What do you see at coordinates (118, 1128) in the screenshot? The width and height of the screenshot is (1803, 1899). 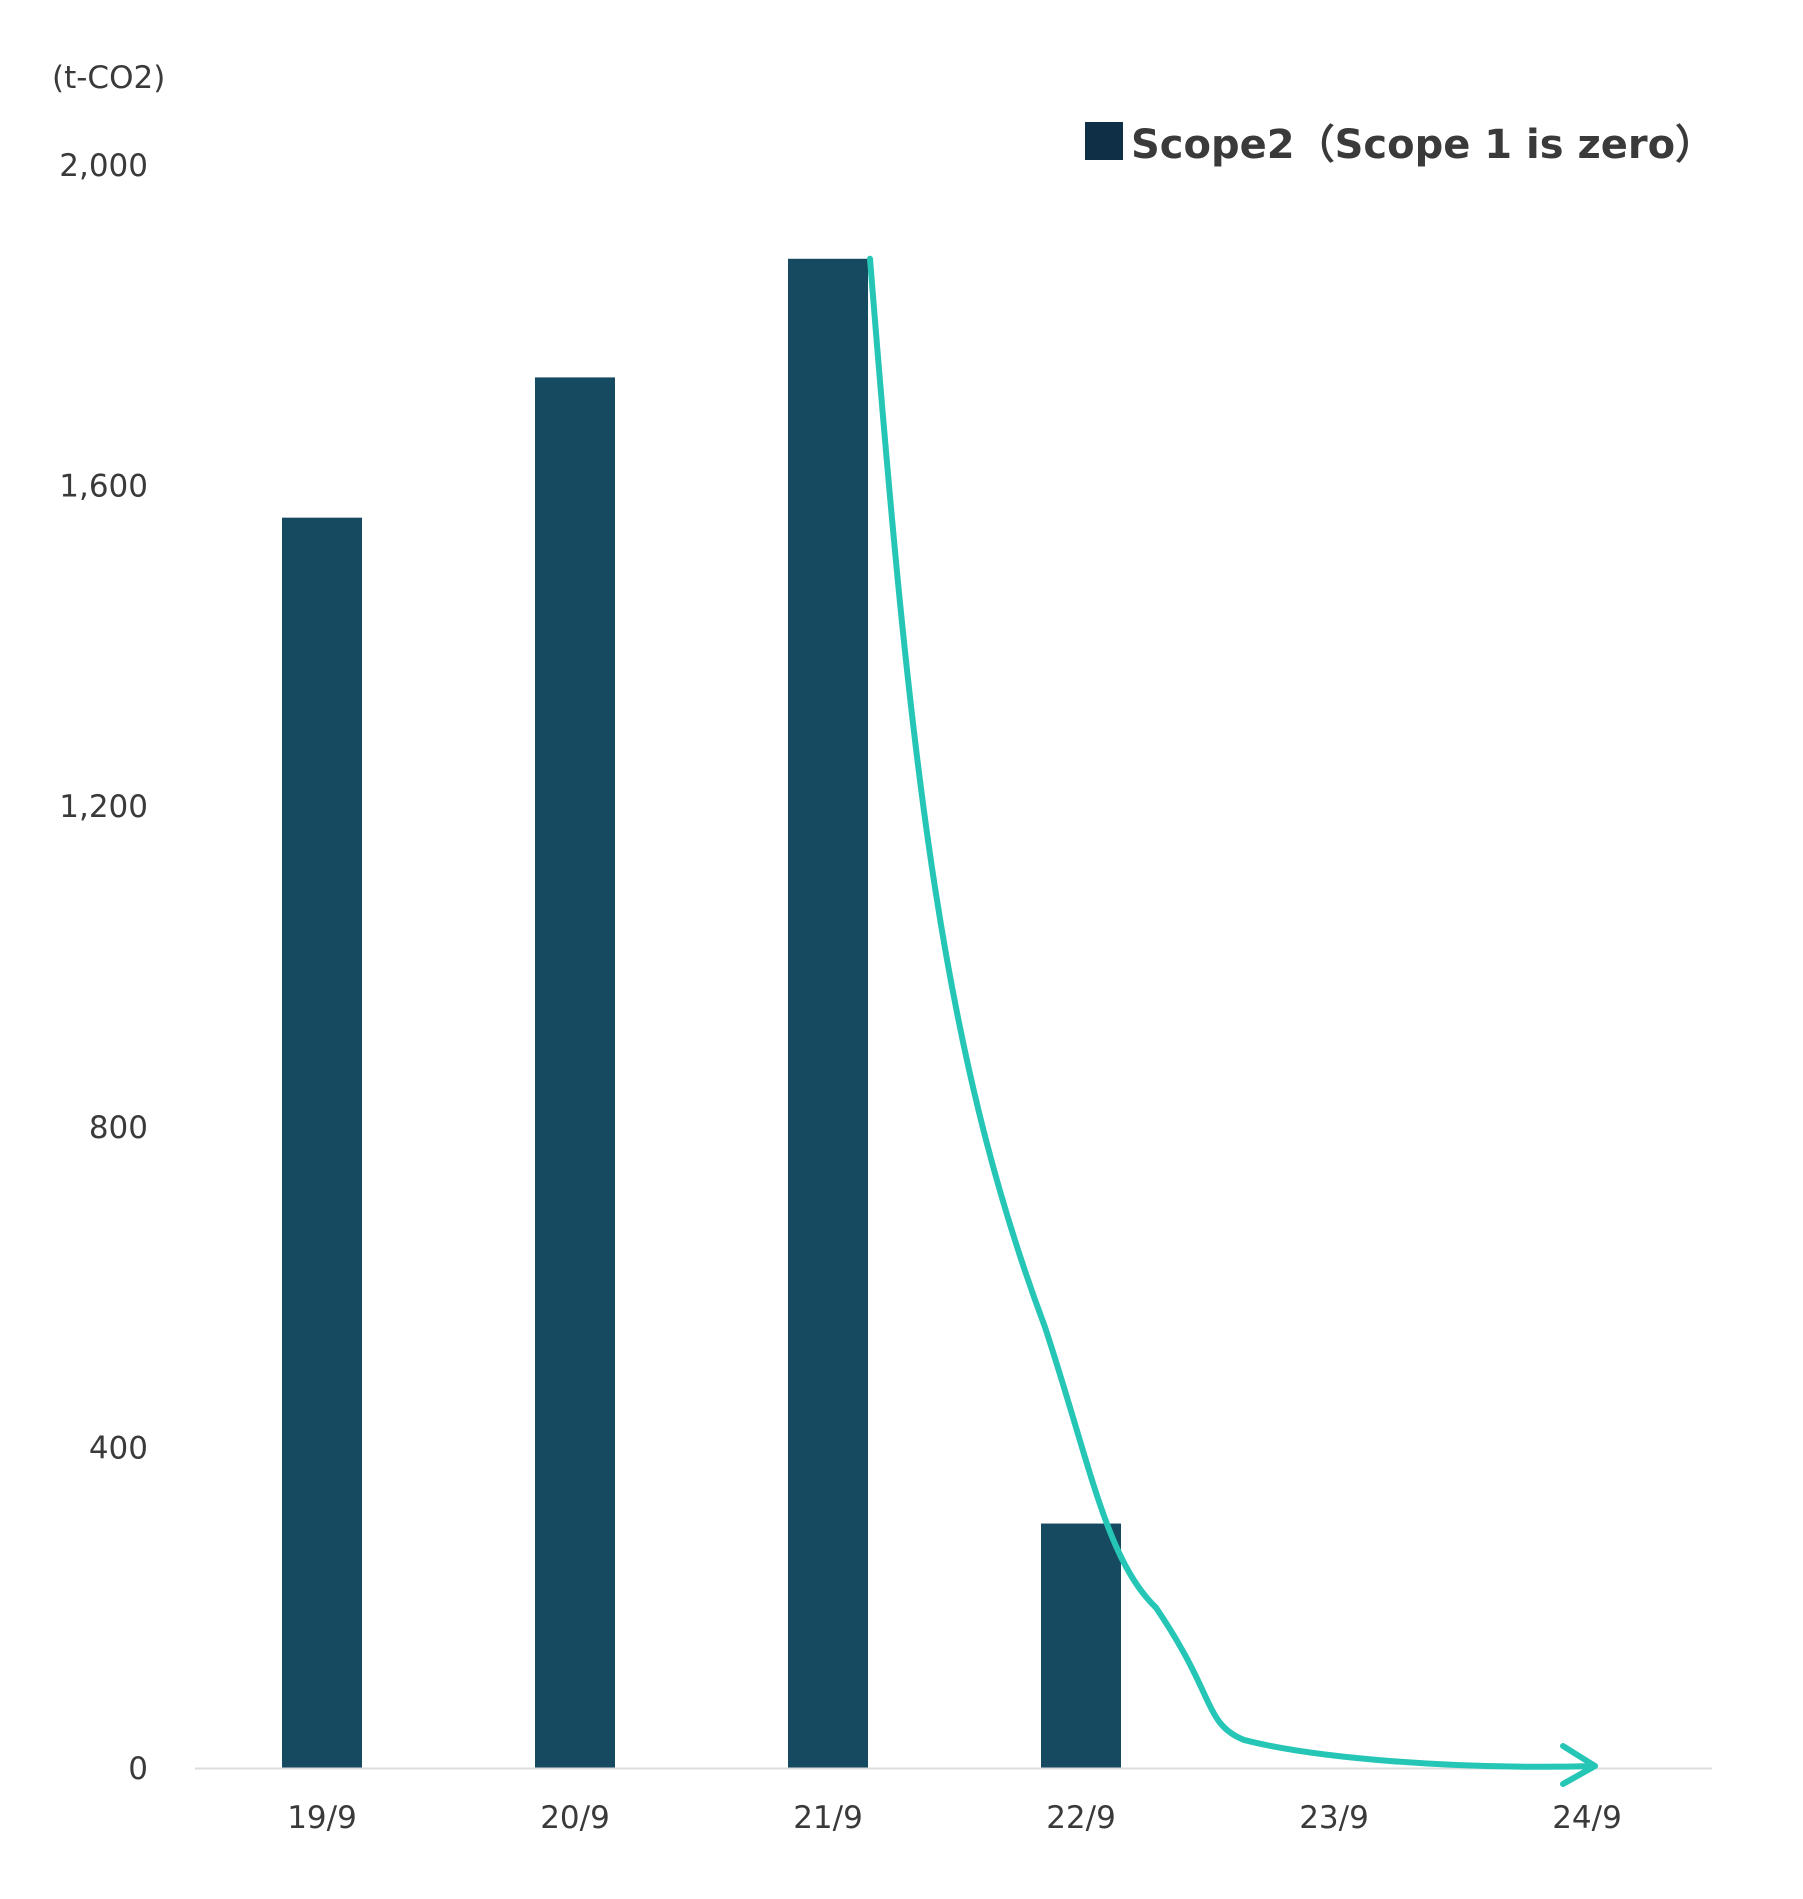 I see `y-tick-label: 800` at bounding box center [118, 1128].